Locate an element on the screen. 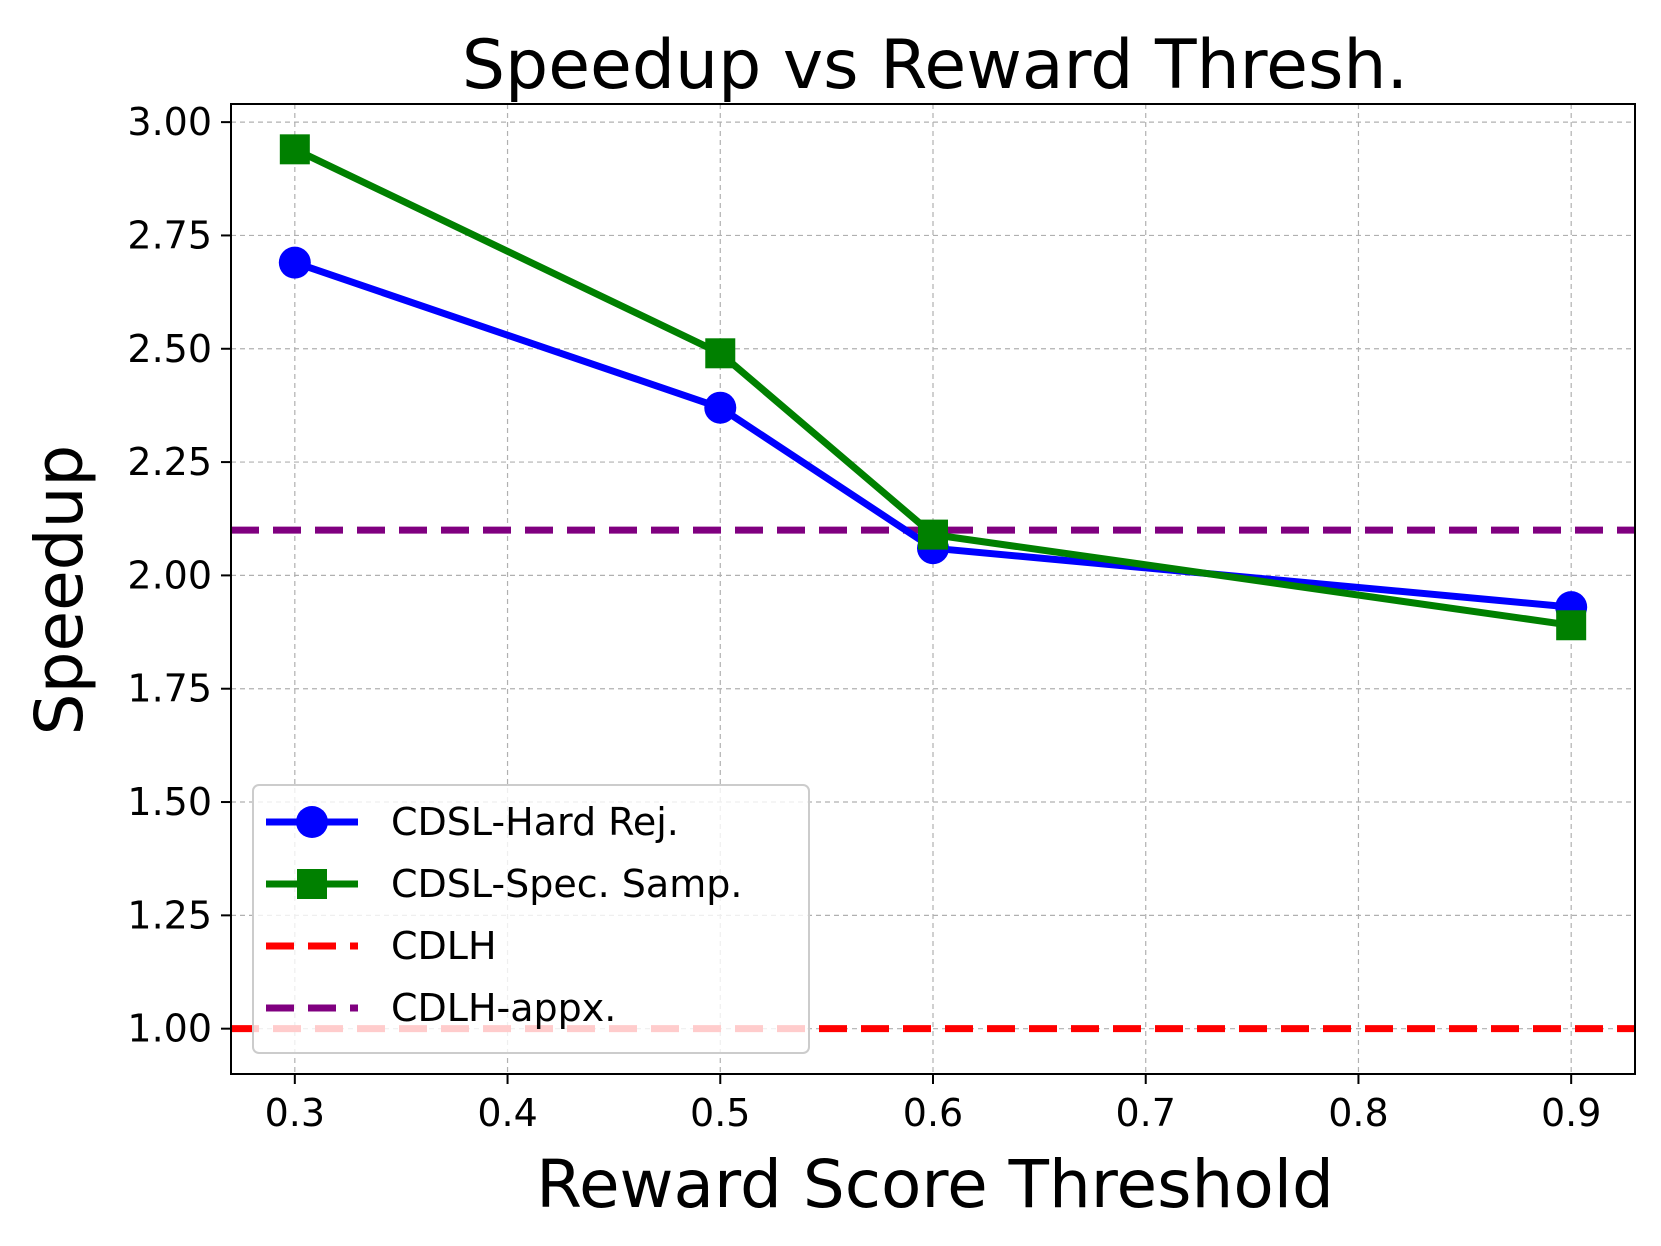 This screenshot has width=1661, height=1246. x-tick-label: 0.4 is located at coordinates (507, 1113).